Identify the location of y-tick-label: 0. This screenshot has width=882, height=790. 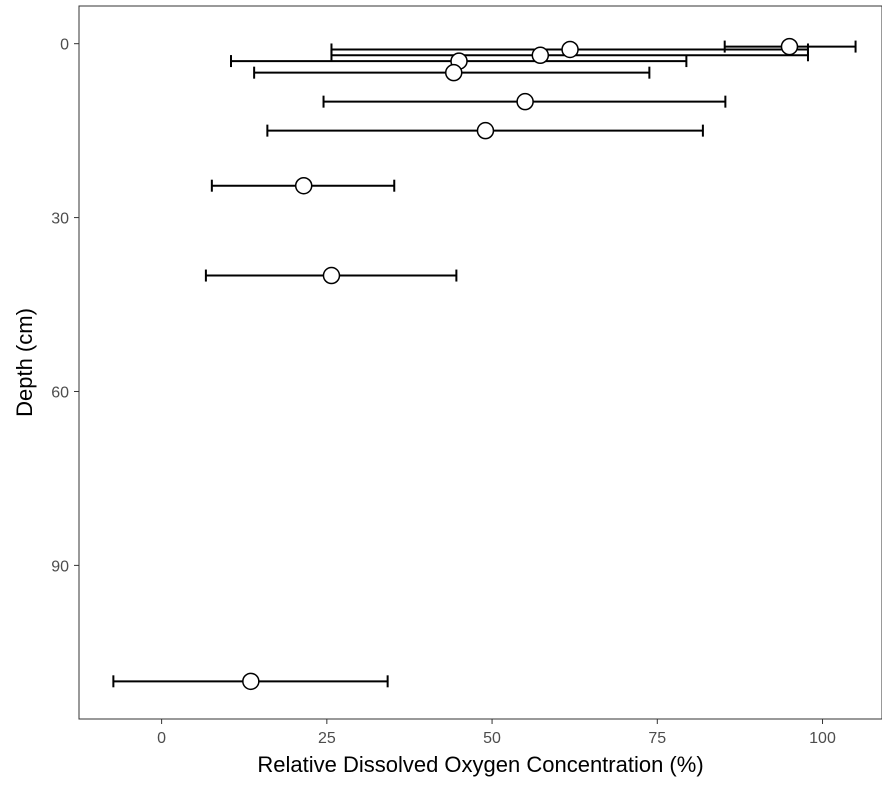
(64, 45).